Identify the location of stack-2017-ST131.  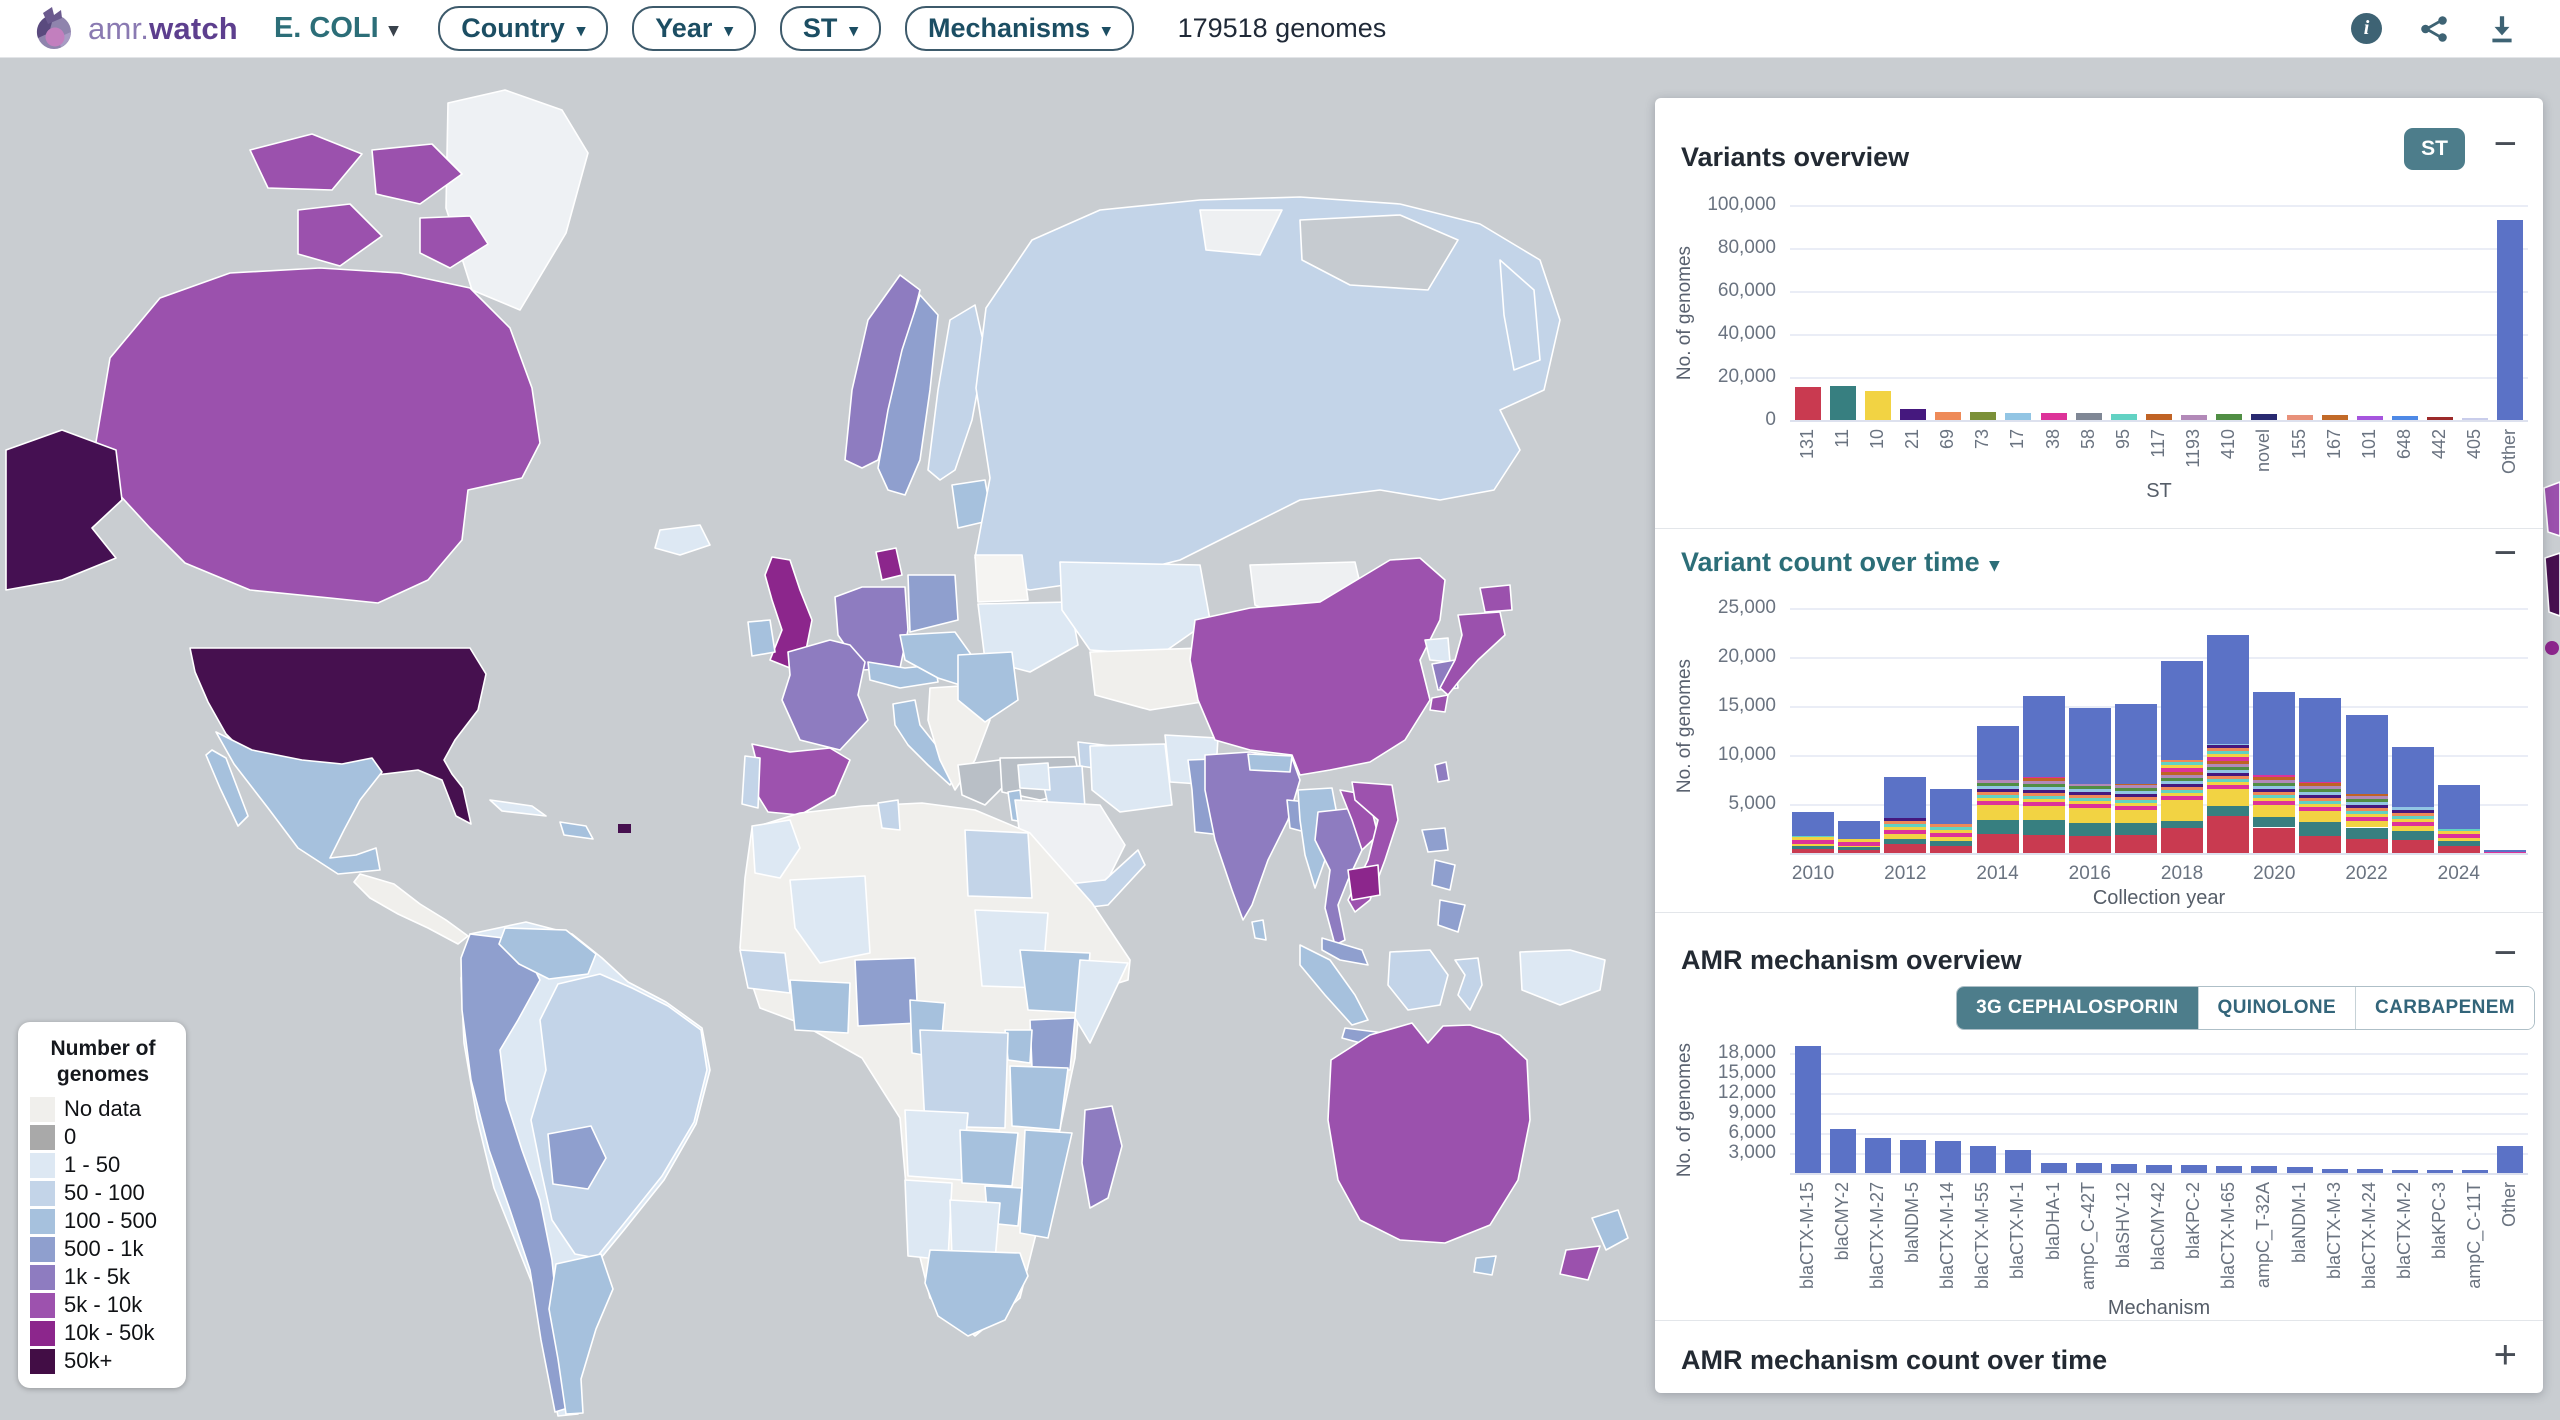
(2135, 844).